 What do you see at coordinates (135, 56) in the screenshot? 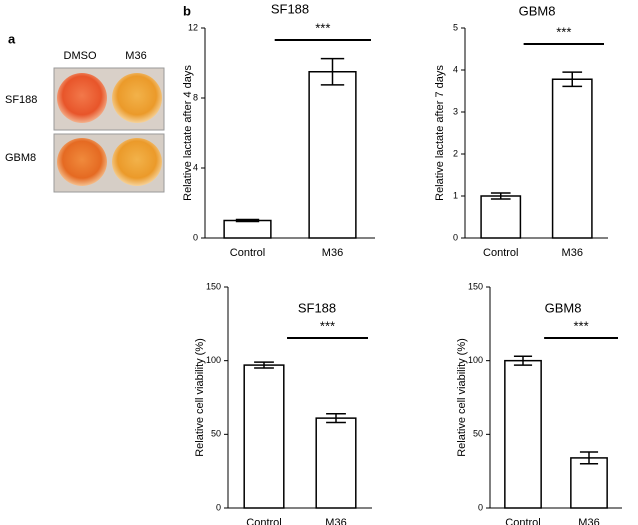
I see `photo-column-label: M36` at bounding box center [135, 56].